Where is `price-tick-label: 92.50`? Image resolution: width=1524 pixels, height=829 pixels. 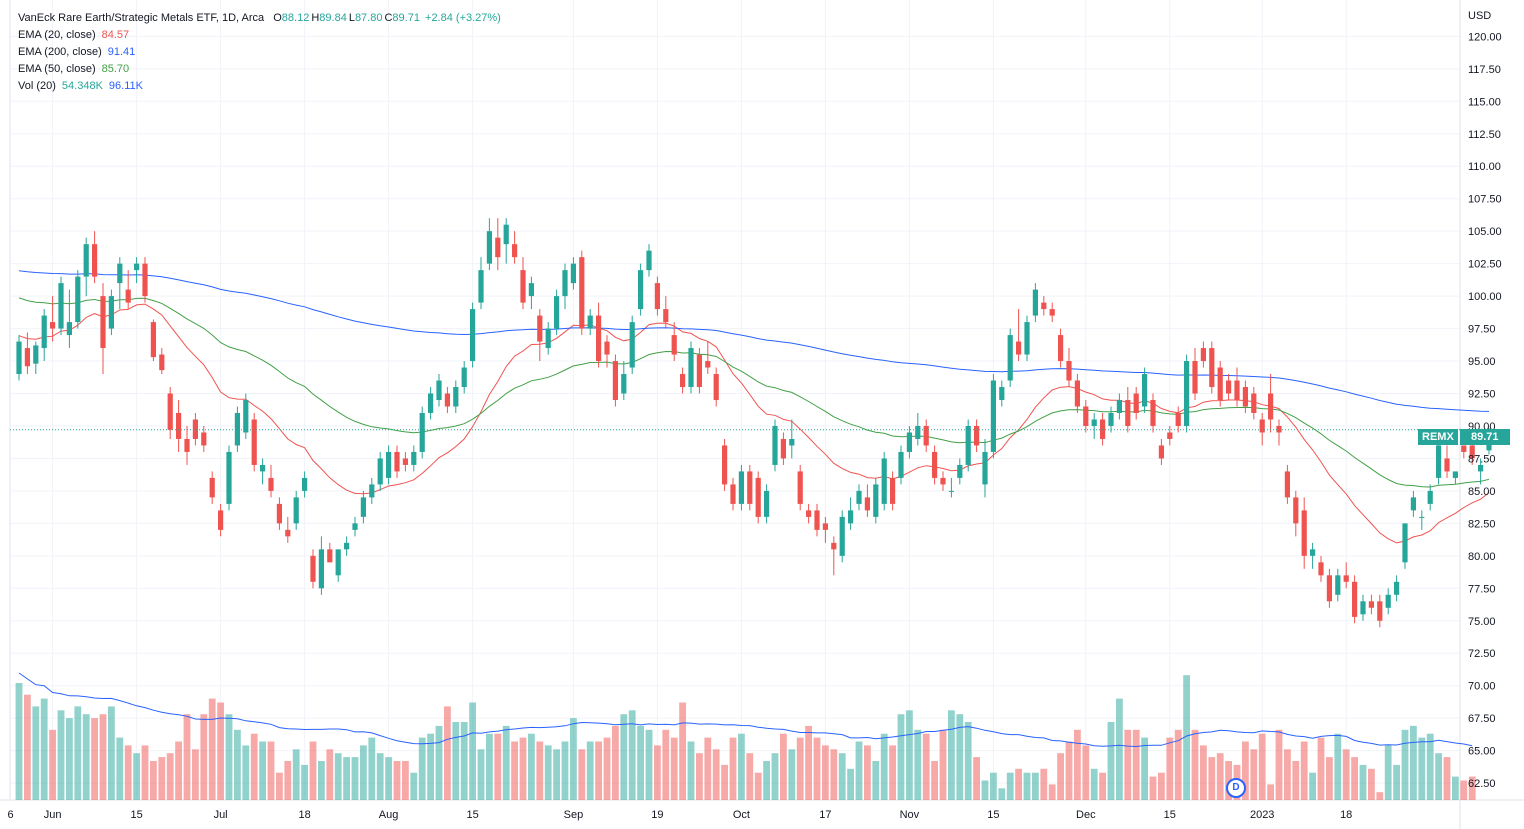 price-tick-label: 92.50 is located at coordinates (1482, 395).